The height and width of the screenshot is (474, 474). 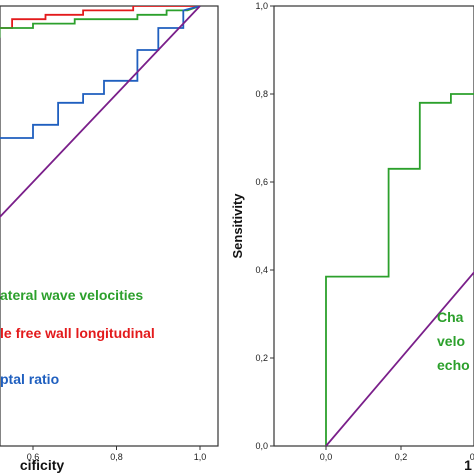 What do you see at coordinates (453, 365) in the screenshot?
I see `legend-entry: echo` at bounding box center [453, 365].